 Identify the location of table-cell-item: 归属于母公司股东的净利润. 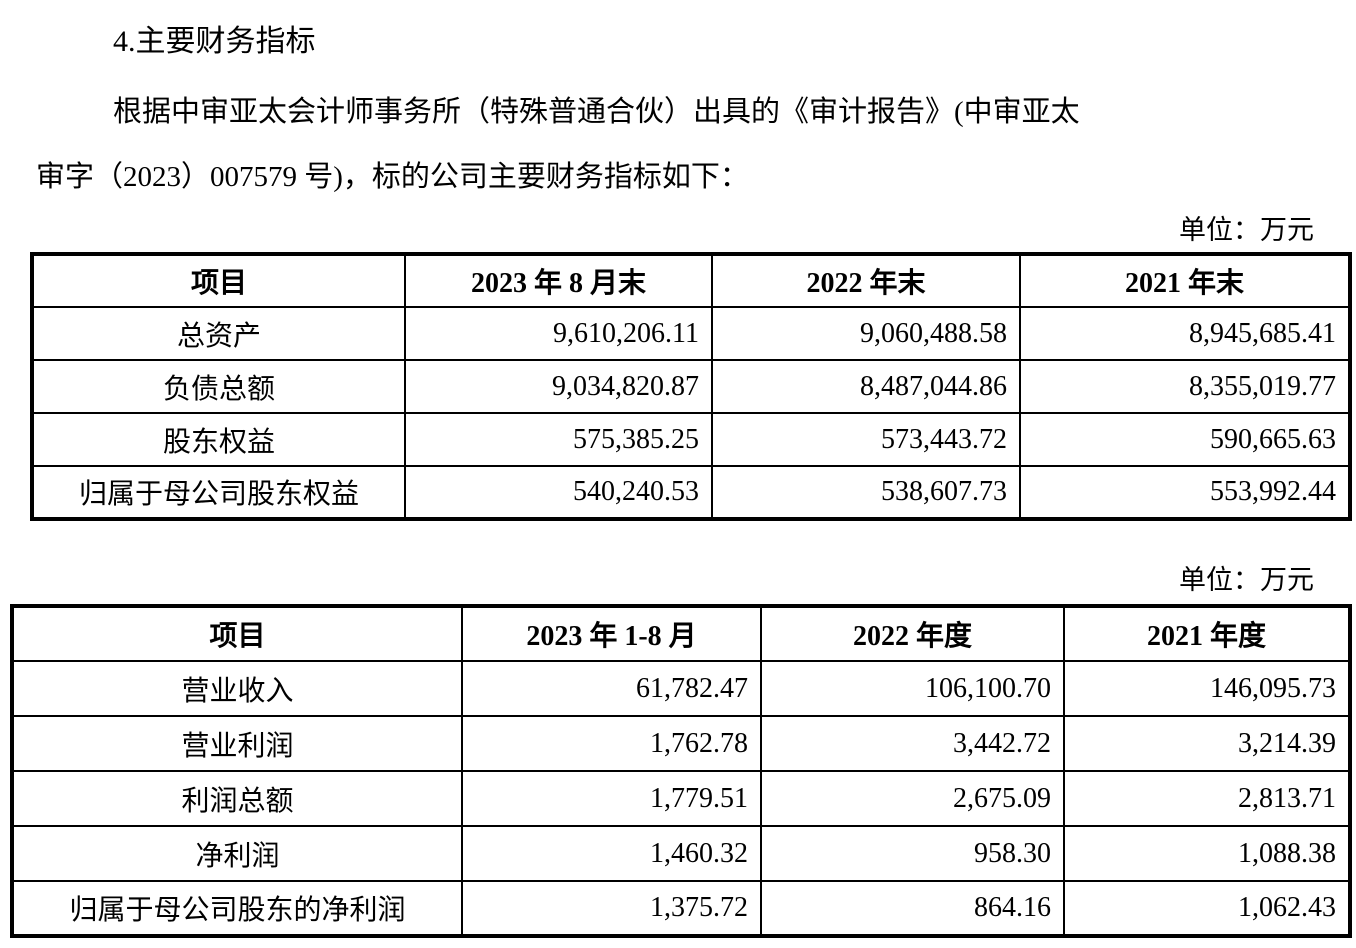
(237, 908).